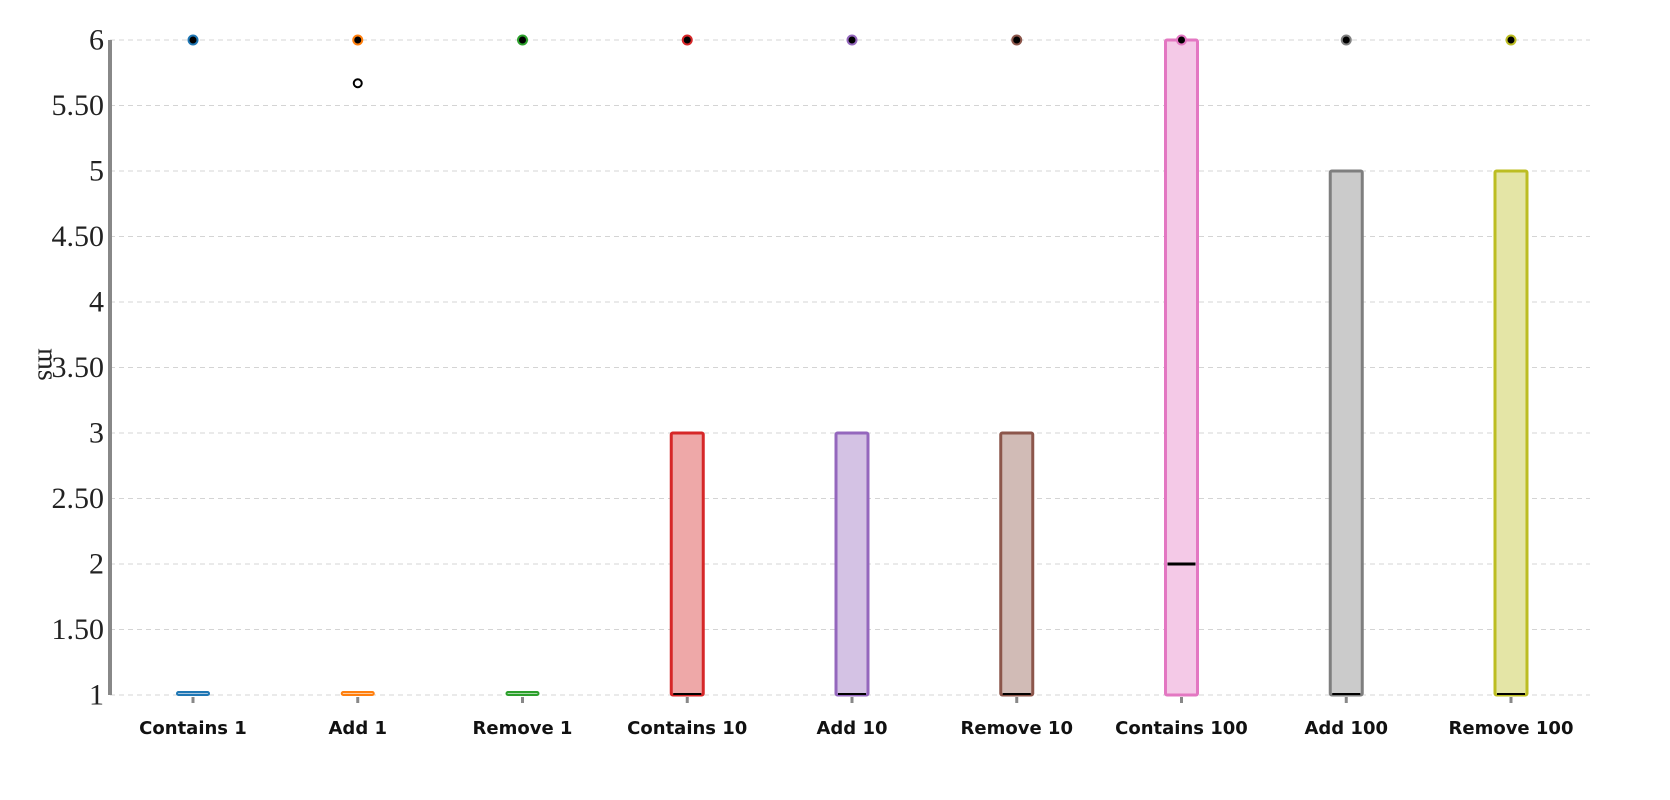 The image size is (1670, 800). I want to click on y-tick-label: 3, so click(96, 433).